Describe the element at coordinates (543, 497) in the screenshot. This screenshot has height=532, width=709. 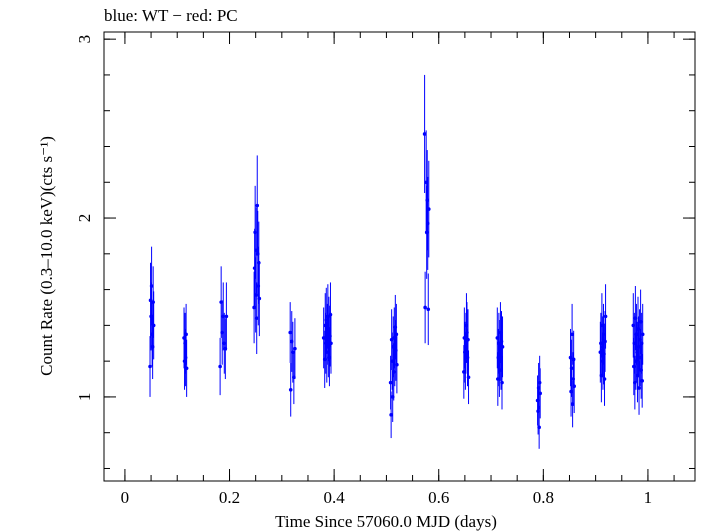
I see `x-tick-label: 0.8` at that location.